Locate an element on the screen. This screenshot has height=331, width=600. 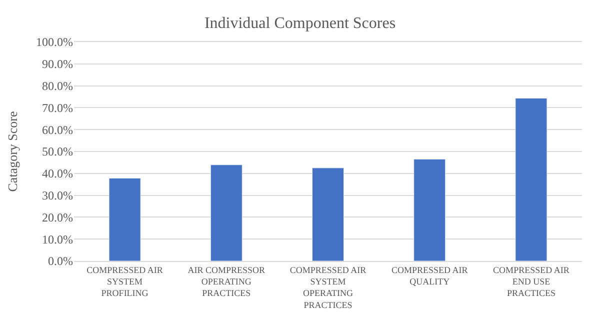
y-tick-label: 70.0% is located at coordinates (57, 107).